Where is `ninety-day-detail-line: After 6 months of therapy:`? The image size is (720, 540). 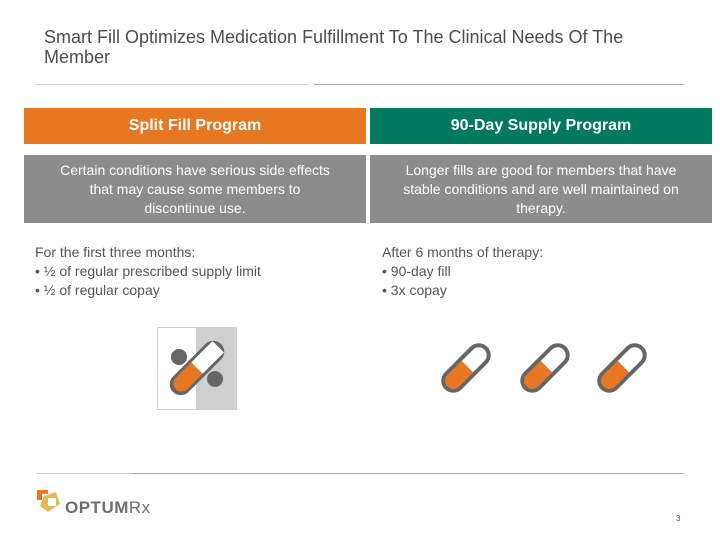 ninety-day-detail-line: After 6 months of therapy: is located at coordinates (463, 252).